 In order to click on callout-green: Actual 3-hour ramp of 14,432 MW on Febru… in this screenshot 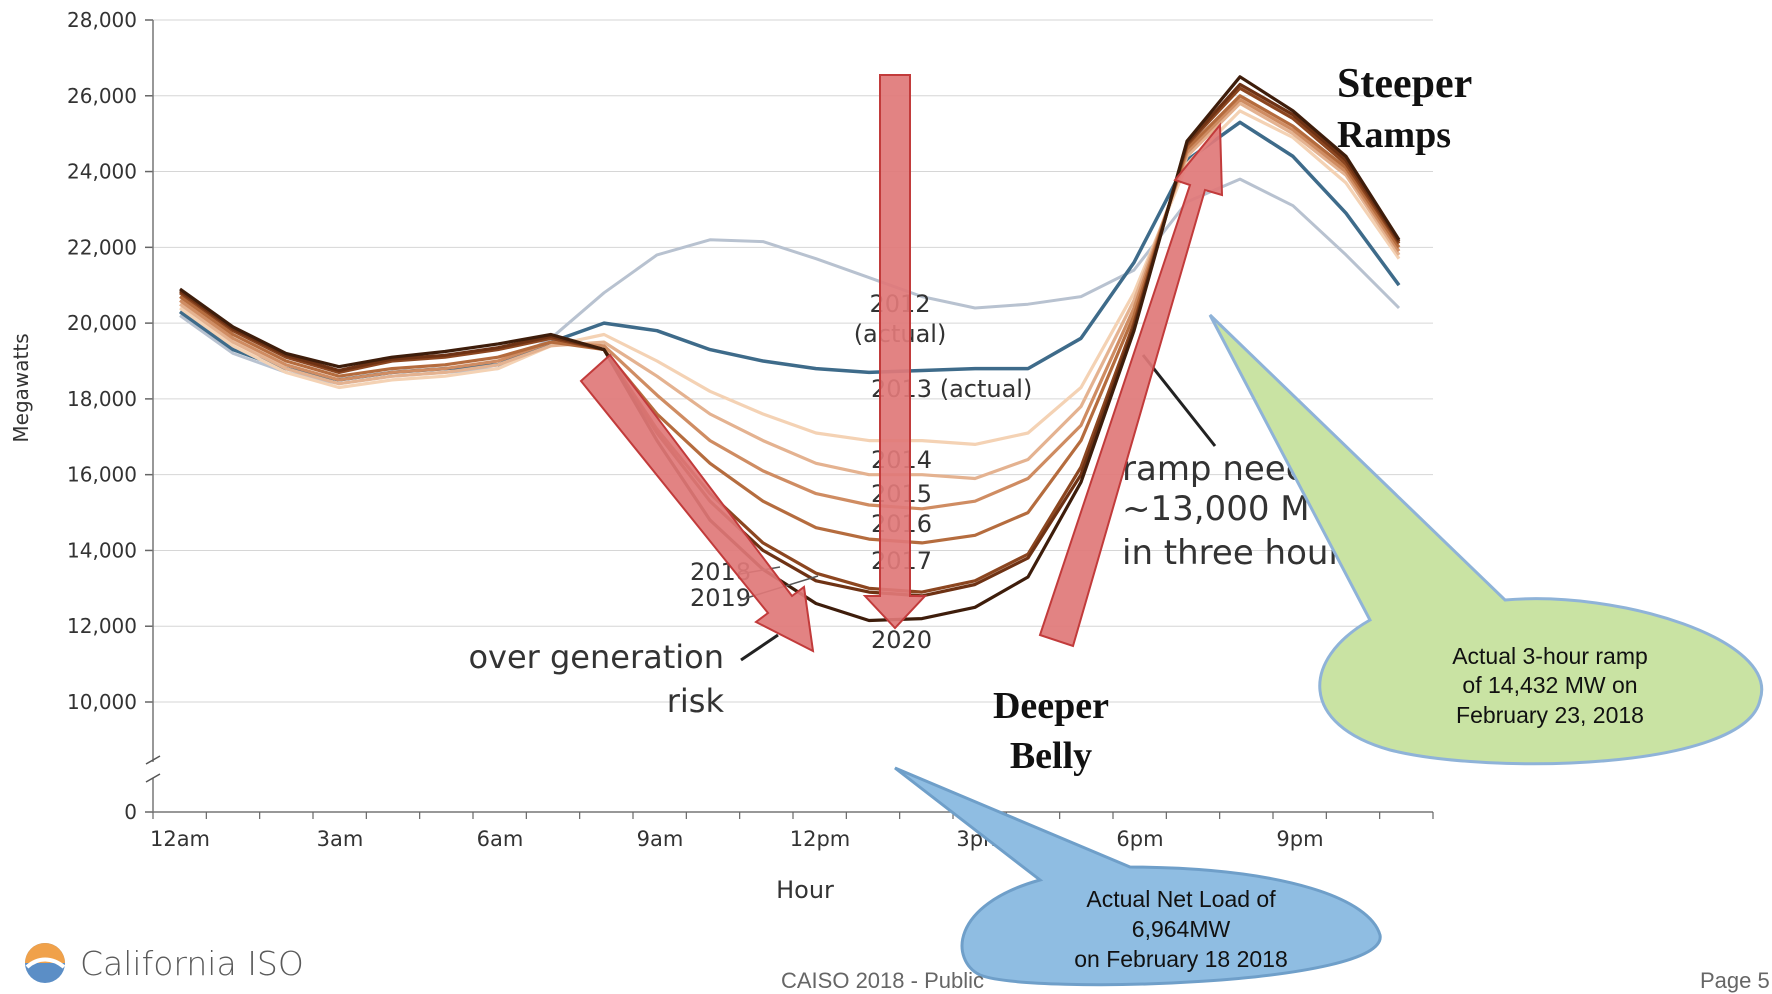, I will do `click(1486, 539)`.